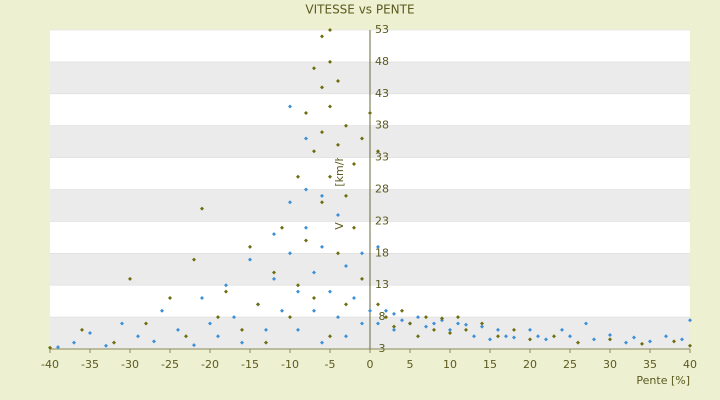  Describe the element at coordinates (382, 189) in the screenshot. I see `y-tick-label: 28` at that location.